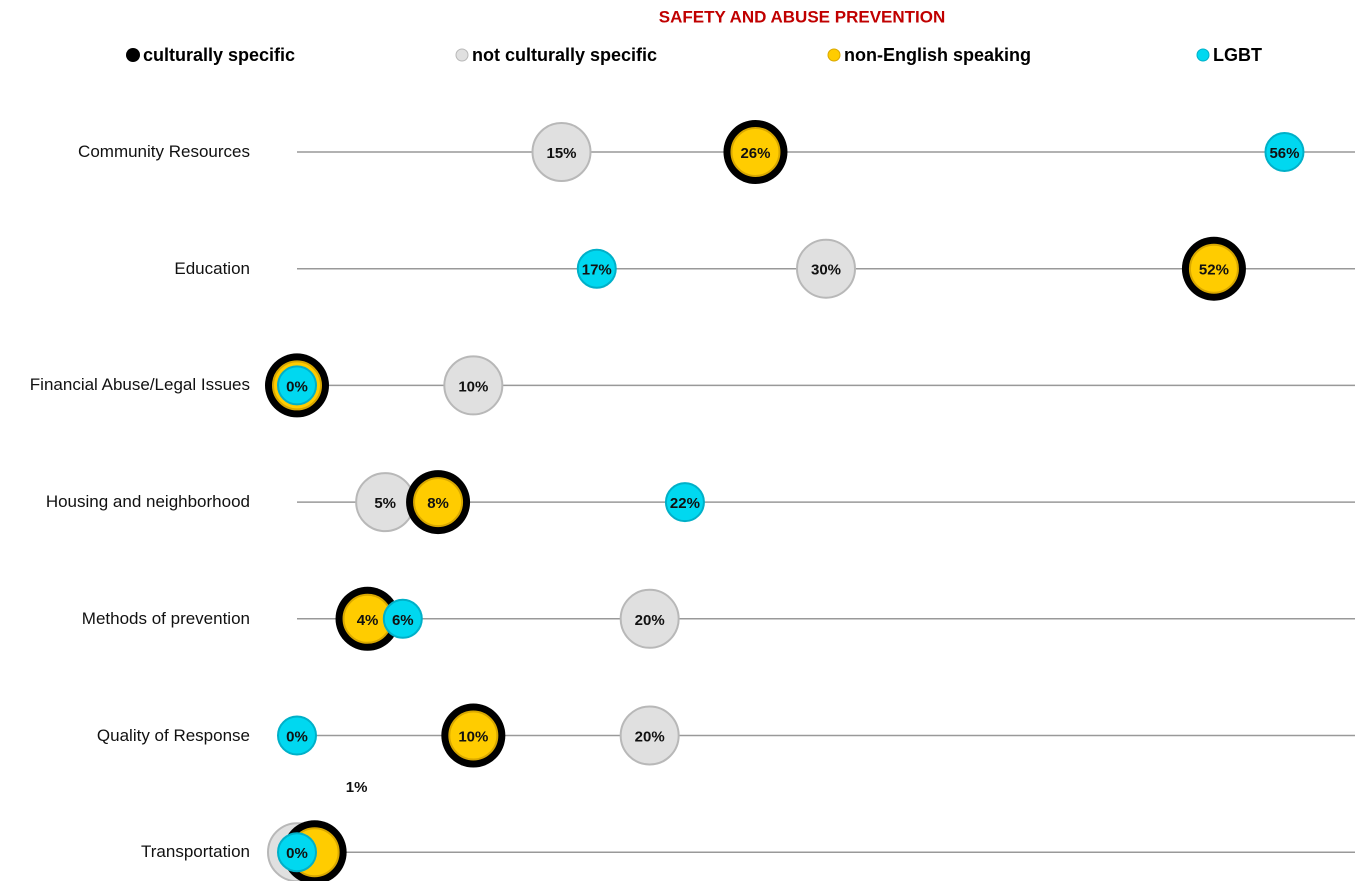 The height and width of the screenshot is (881, 1355). Describe the element at coordinates (1237, 55) in the screenshot. I see `legend-label: LGBT` at that location.